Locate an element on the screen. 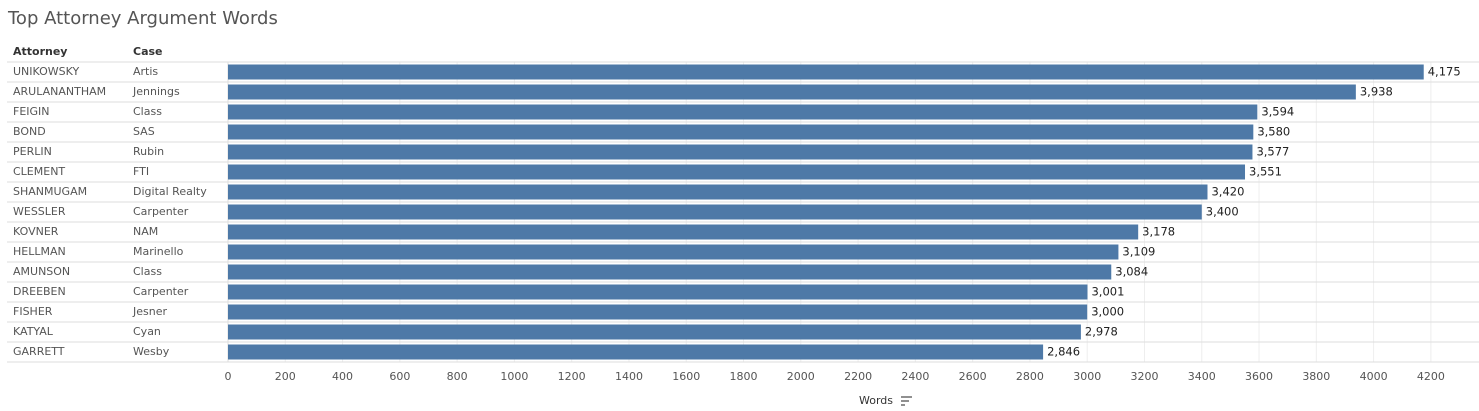 The image size is (1479, 411). row-header: Case is located at coordinates (148, 51).